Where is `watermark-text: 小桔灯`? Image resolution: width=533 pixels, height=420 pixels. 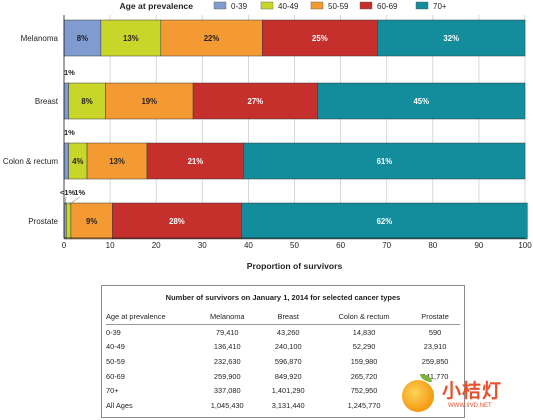
watermark-text: 小桔灯 is located at coordinates (472, 391).